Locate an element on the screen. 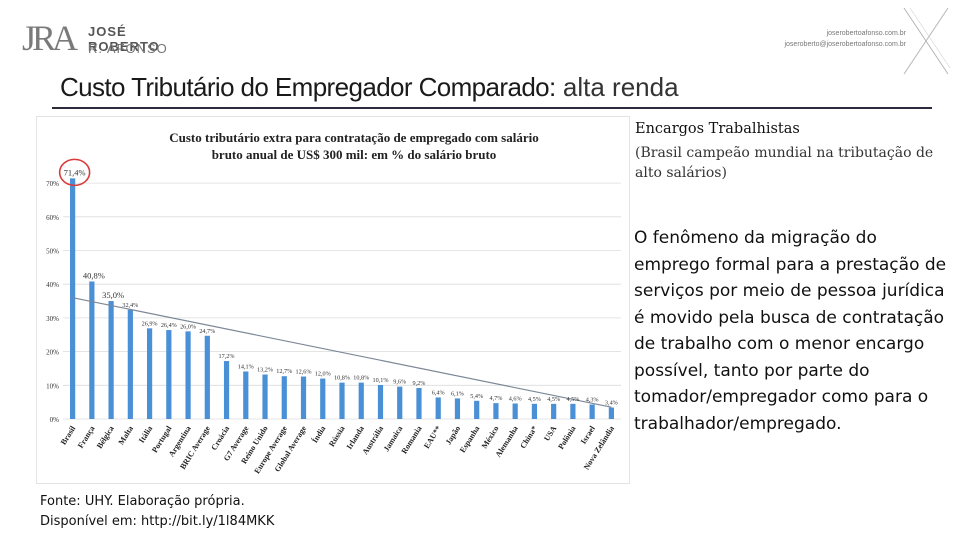  data-label: 32,4% is located at coordinates (130, 305).